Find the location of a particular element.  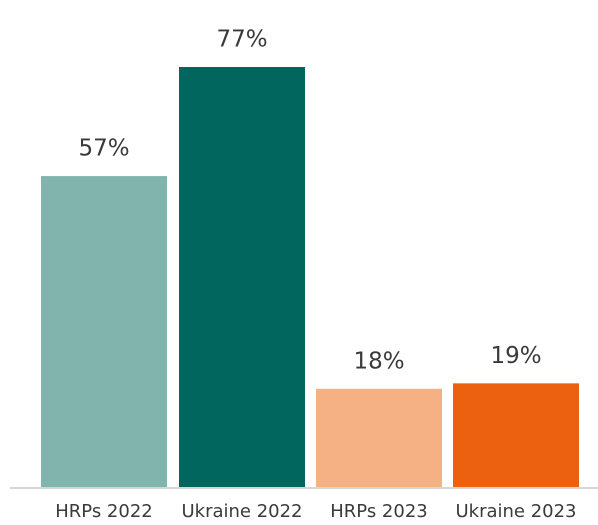

category-label: Ukraine 2022 is located at coordinates (241, 511).